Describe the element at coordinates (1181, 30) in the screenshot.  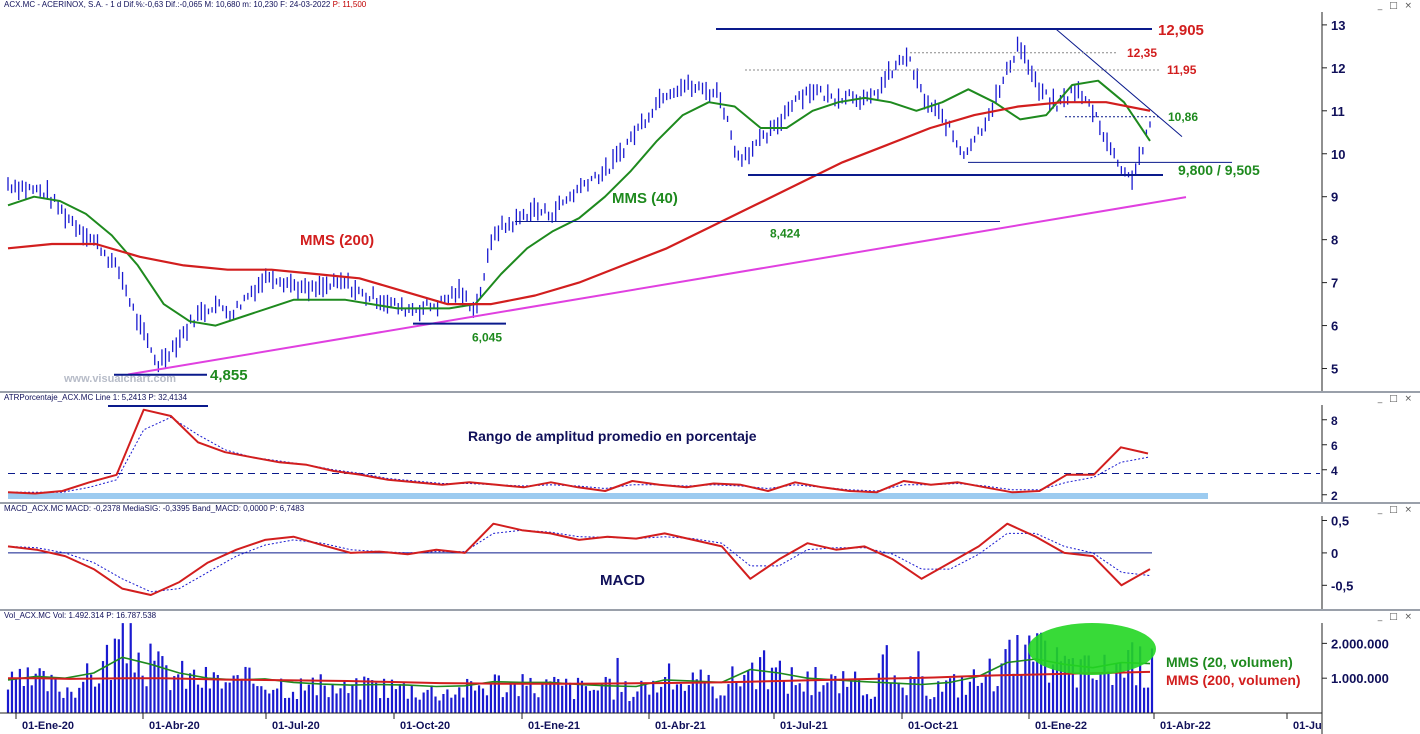
I see `level-label-12905: 12,905` at that location.